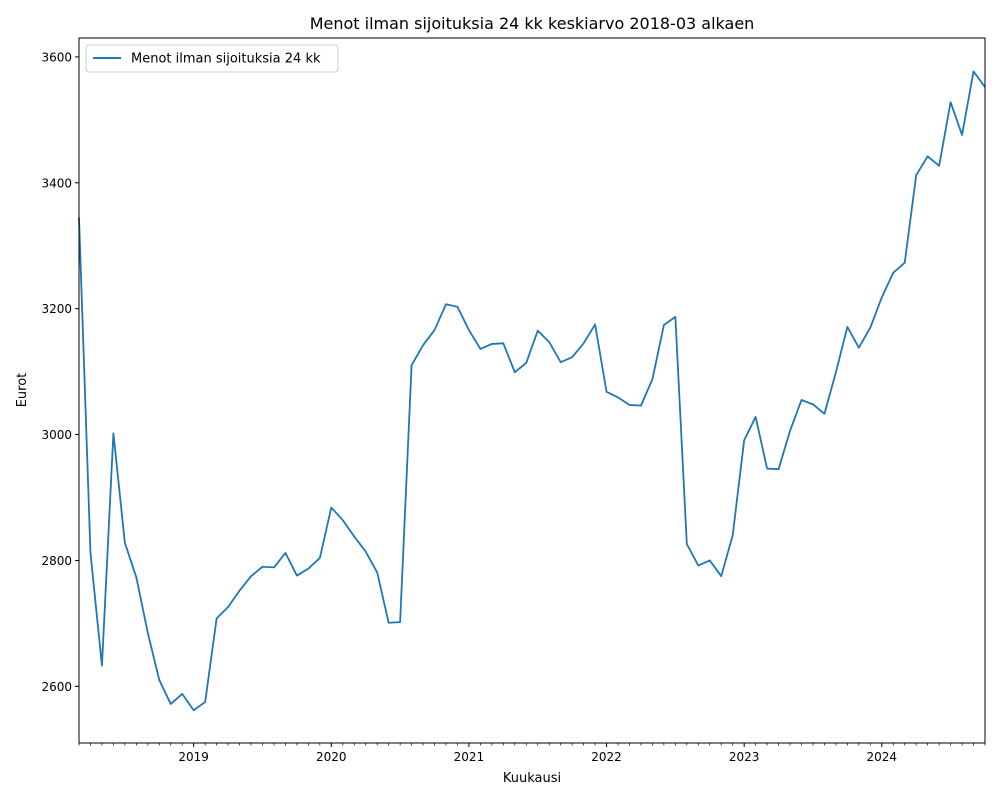 This screenshot has height=800, width=1000. Describe the element at coordinates (22, 390) in the screenshot. I see `y-axis-label: Eurot` at that location.